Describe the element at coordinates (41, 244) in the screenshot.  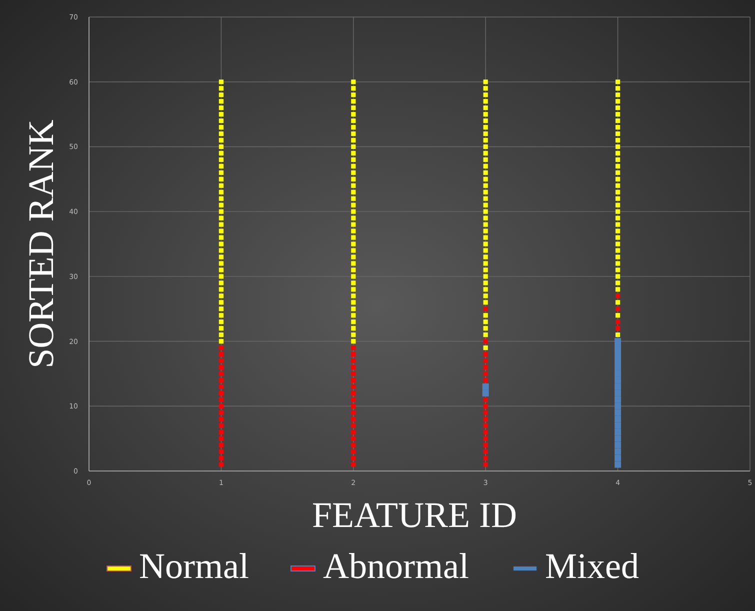
I see `y-axis-title: SORTED RANK` at that location.